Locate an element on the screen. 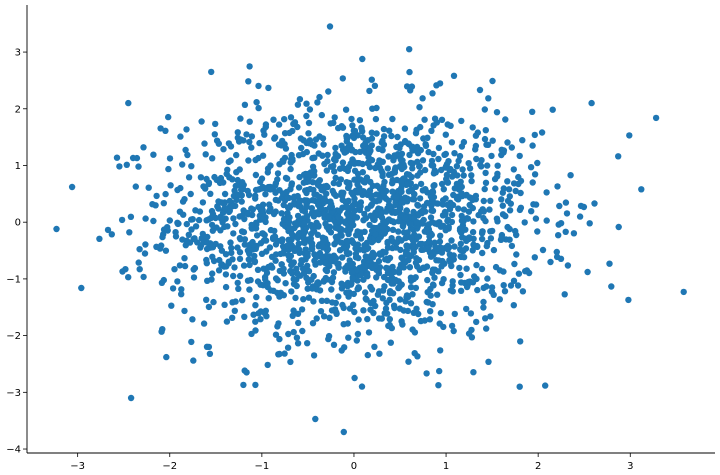 This screenshot has height=475, width=720. y-tick-label: −4 is located at coordinates (13, 450).